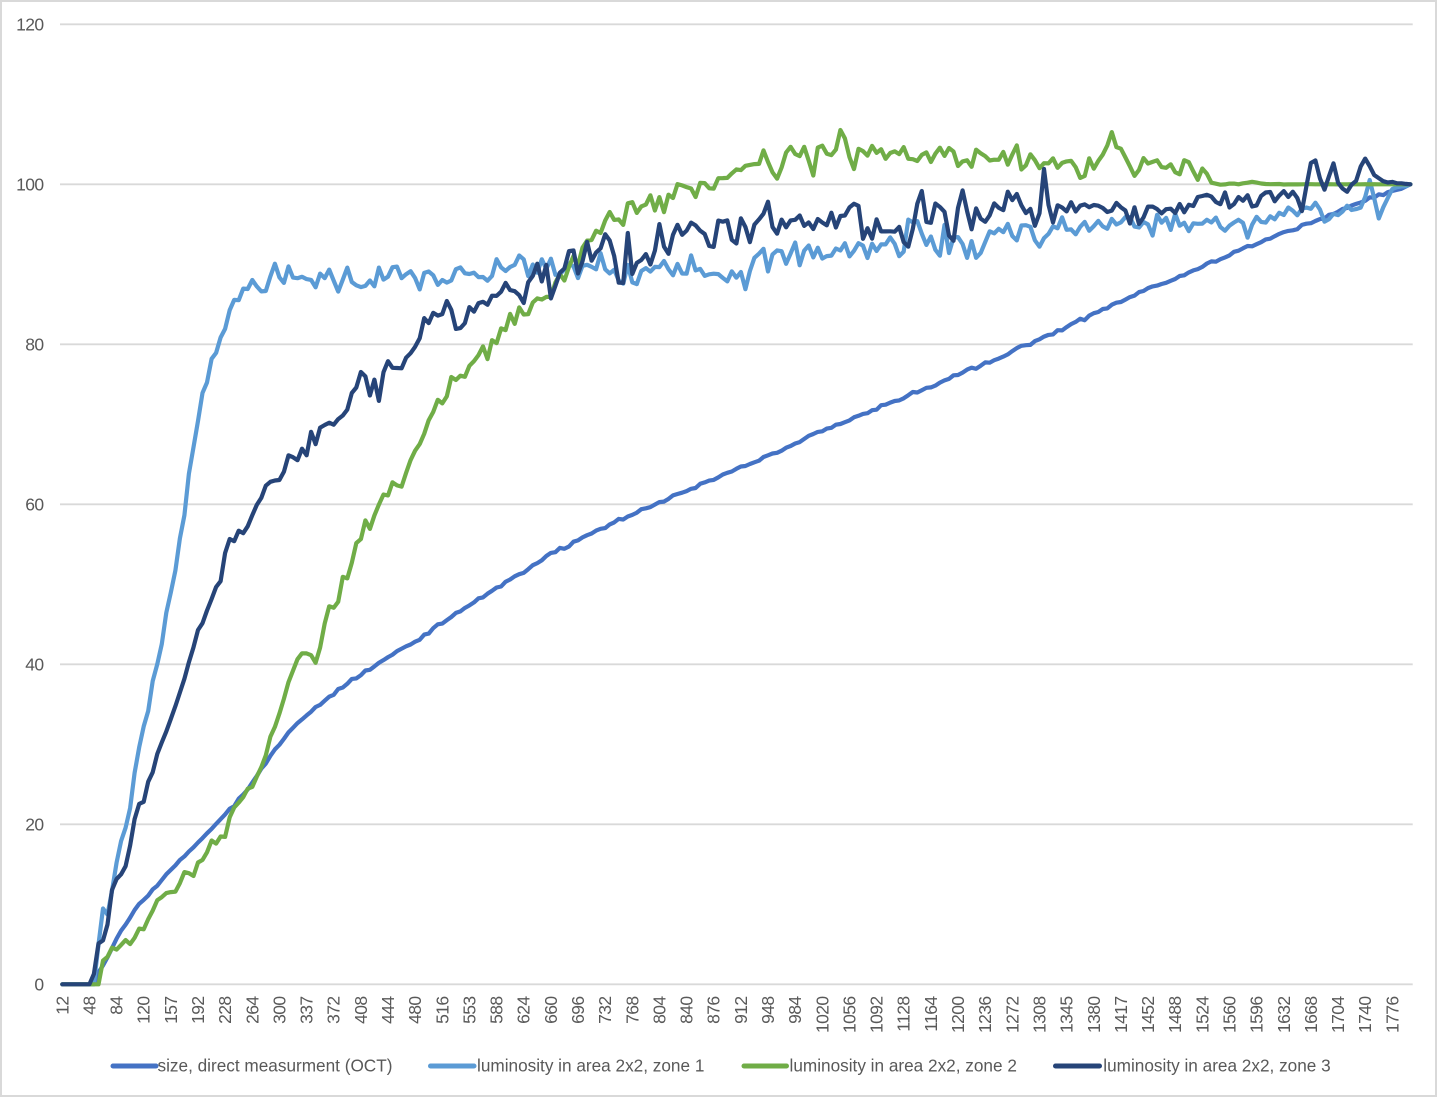 This screenshot has width=1437, height=1097. I want to click on svg-text: 768, so click(632, 1010).